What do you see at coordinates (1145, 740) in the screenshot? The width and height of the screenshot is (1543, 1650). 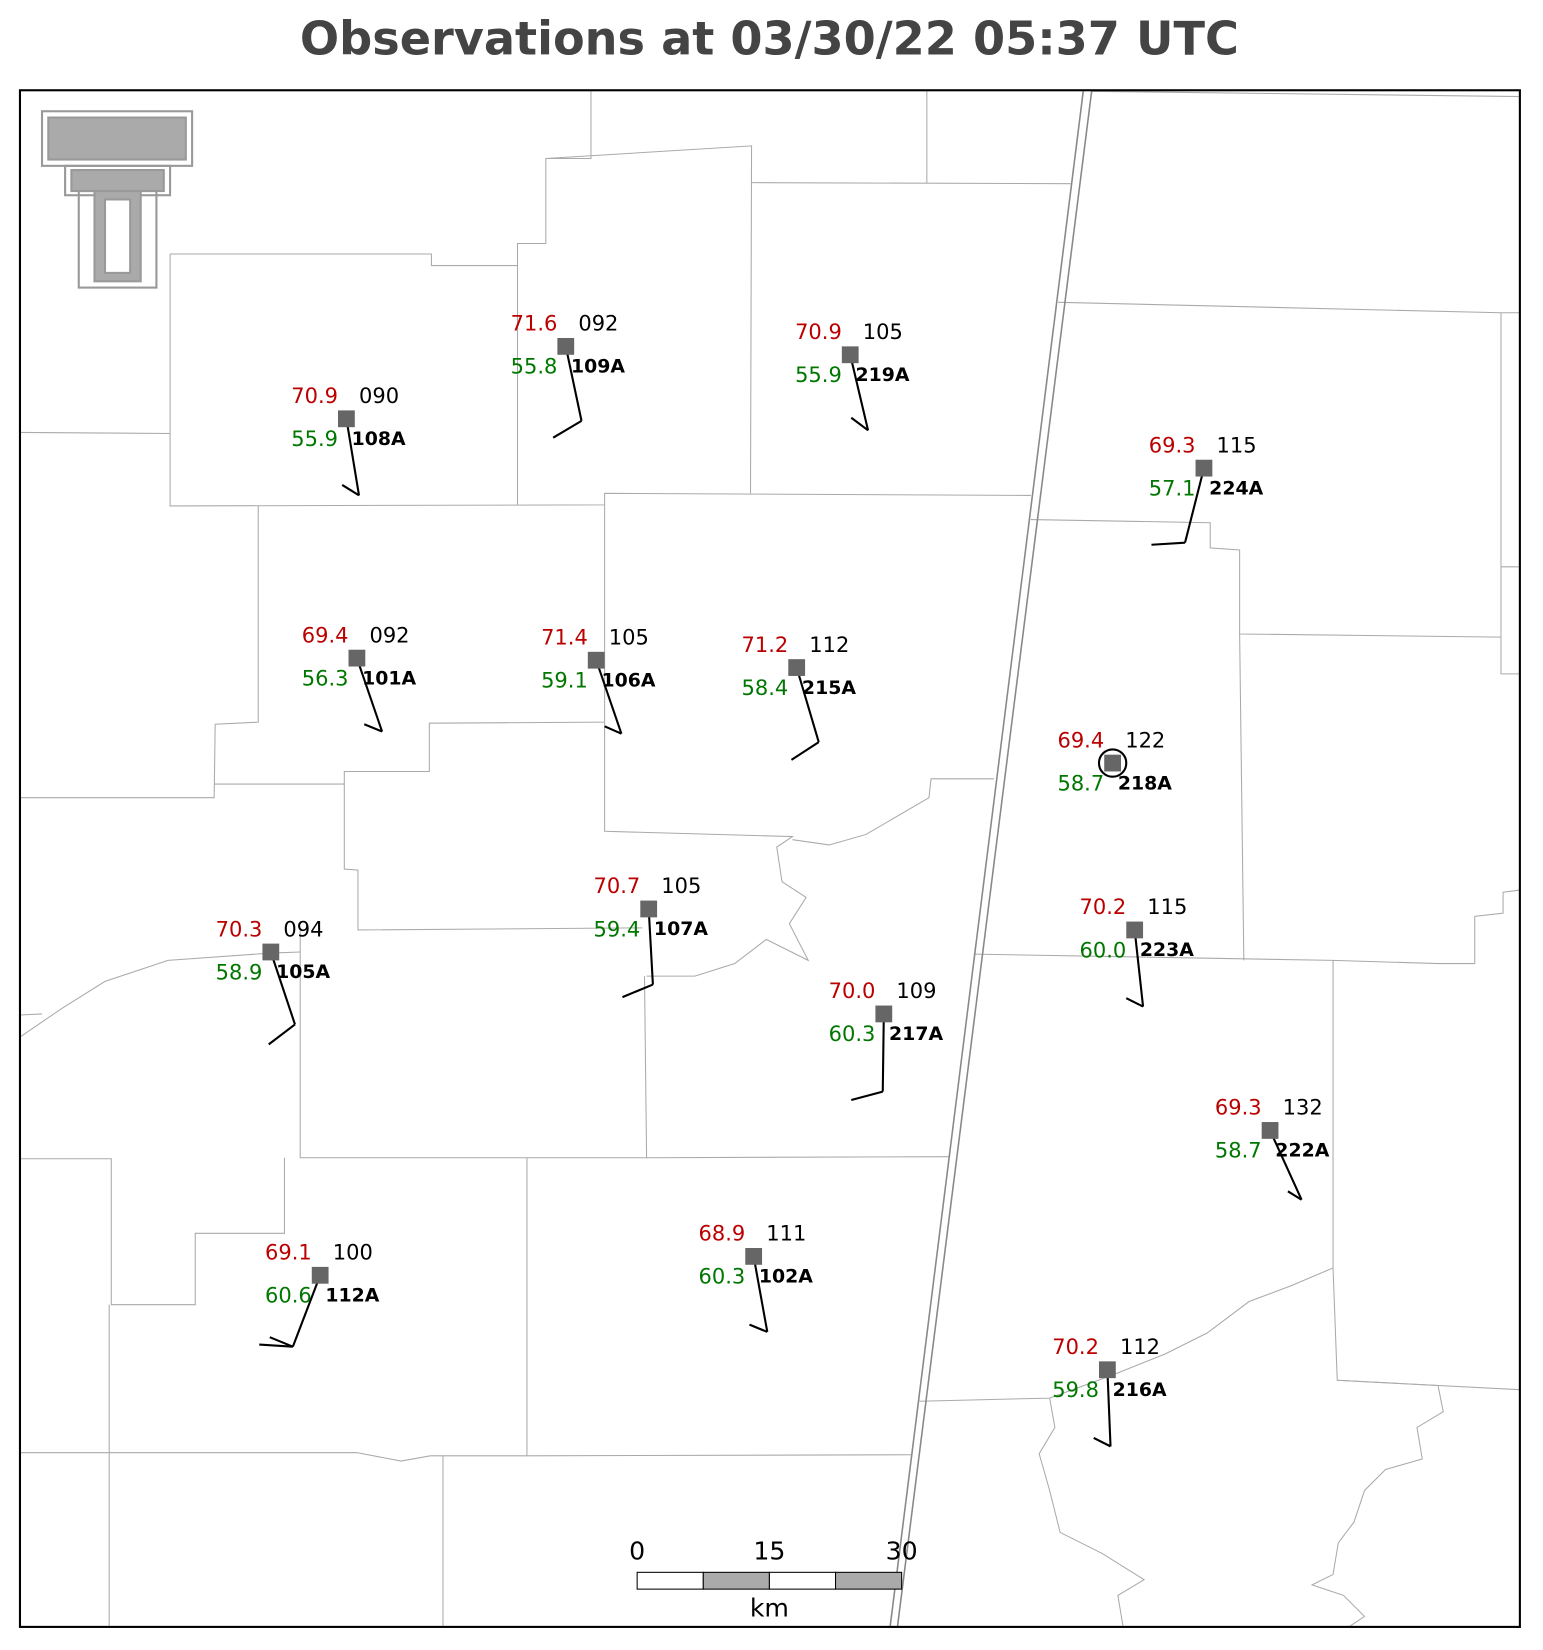 I see `pressure: 122` at bounding box center [1145, 740].